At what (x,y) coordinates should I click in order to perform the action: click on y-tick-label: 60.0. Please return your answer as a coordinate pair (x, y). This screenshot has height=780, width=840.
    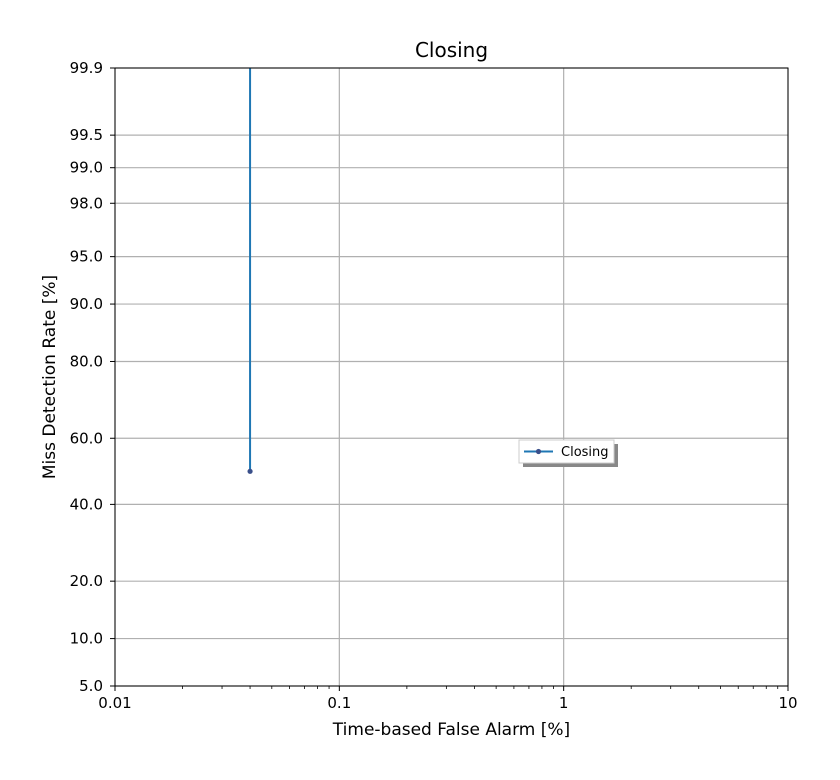
    Looking at the image, I should click on (86, 438).